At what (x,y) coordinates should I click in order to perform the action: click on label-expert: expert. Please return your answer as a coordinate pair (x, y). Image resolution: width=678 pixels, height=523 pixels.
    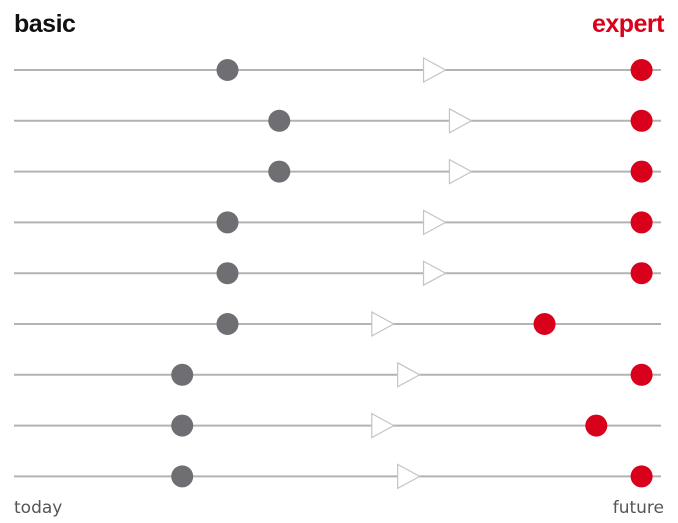
    Looking at the image, I should click on (628, 24).